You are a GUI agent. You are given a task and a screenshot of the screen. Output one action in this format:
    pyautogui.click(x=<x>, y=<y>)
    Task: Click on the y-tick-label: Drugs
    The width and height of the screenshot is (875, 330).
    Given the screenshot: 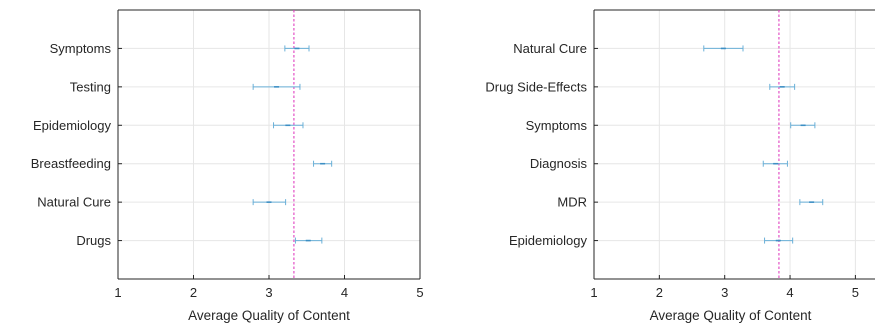 What is the action you would take?
    pyautogui.click(x=93, y=240)
    